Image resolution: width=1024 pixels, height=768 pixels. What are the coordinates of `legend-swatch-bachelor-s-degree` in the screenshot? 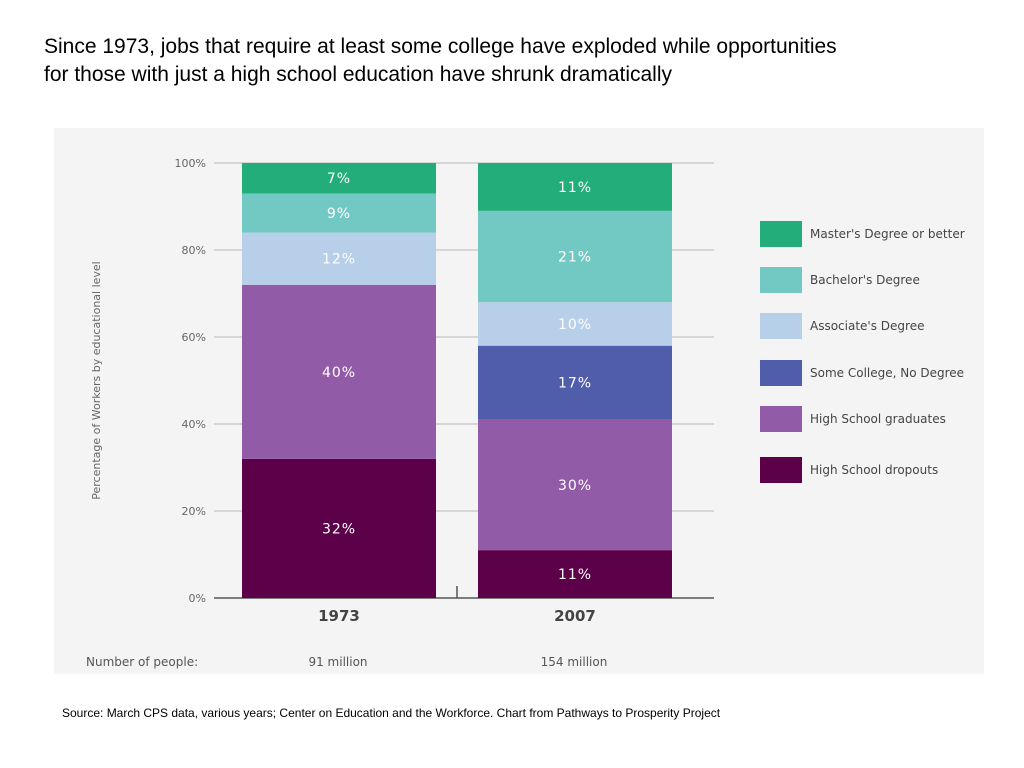 It's located at (781, 280).